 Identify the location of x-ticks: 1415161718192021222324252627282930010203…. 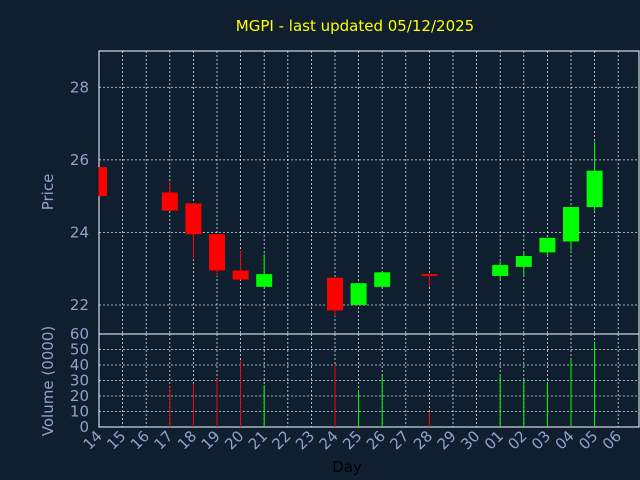
(352, 440).